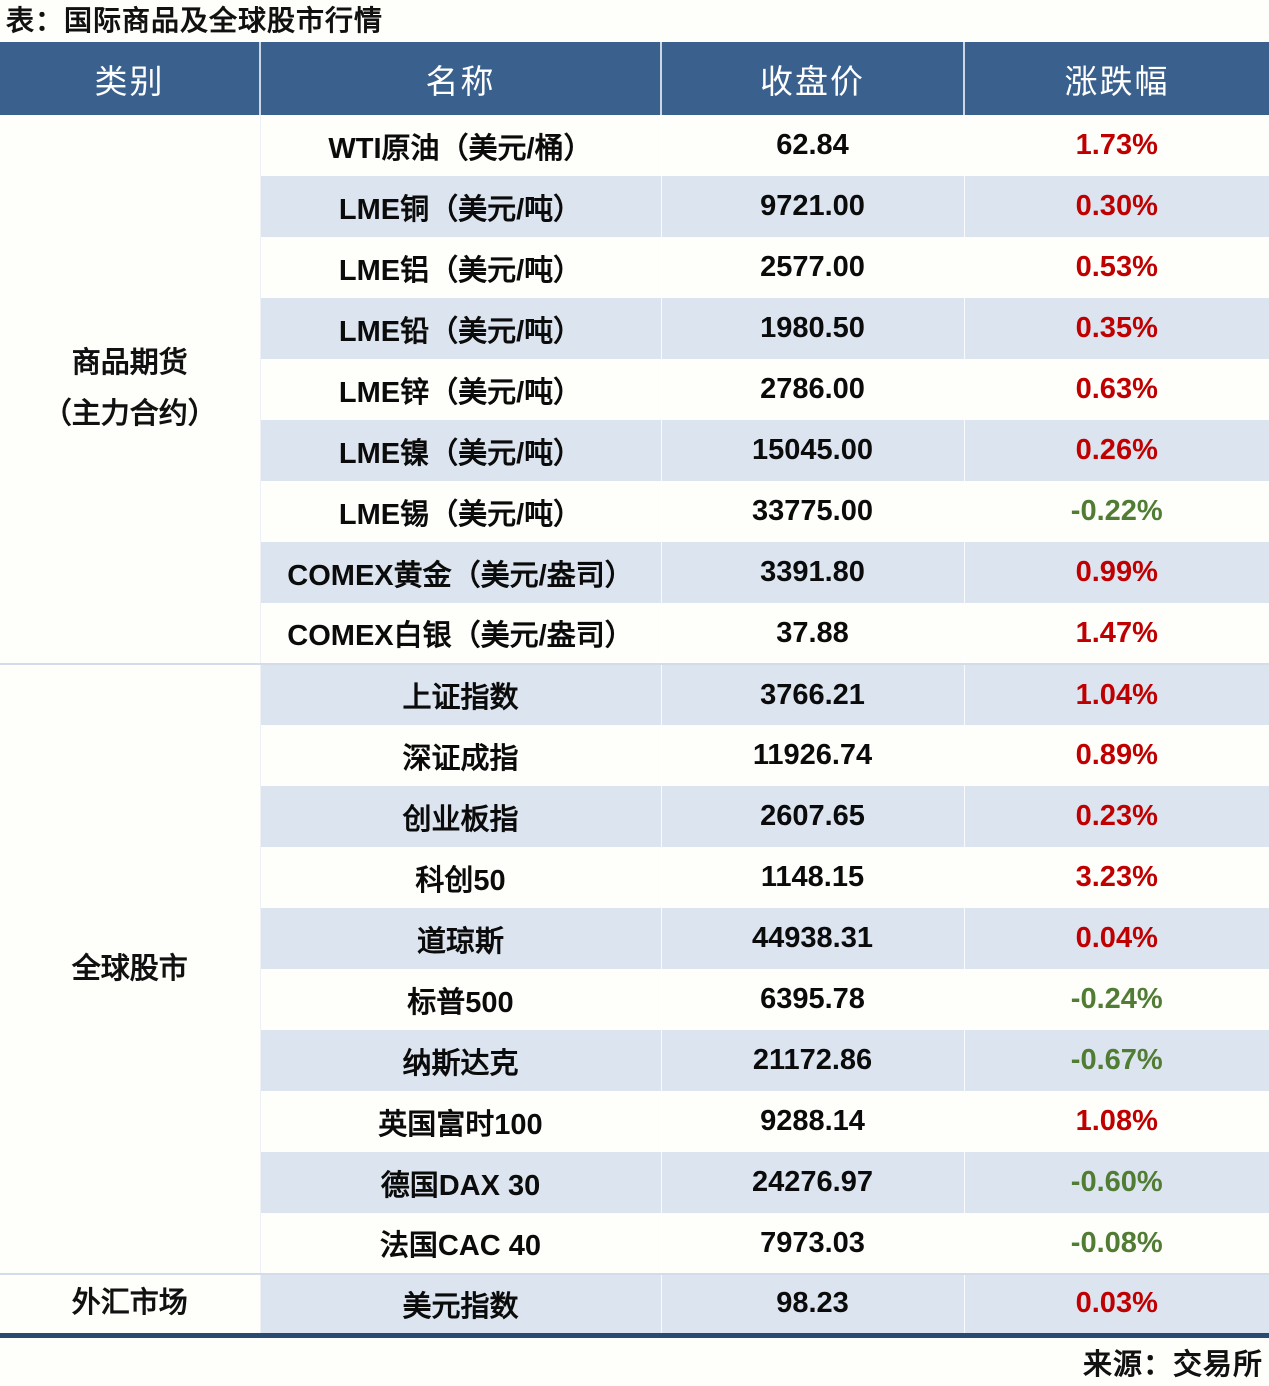 This screenshot has width=1269, height=1386. I want to click on col-header-change: 涨跌幅, so click(1116, 78).